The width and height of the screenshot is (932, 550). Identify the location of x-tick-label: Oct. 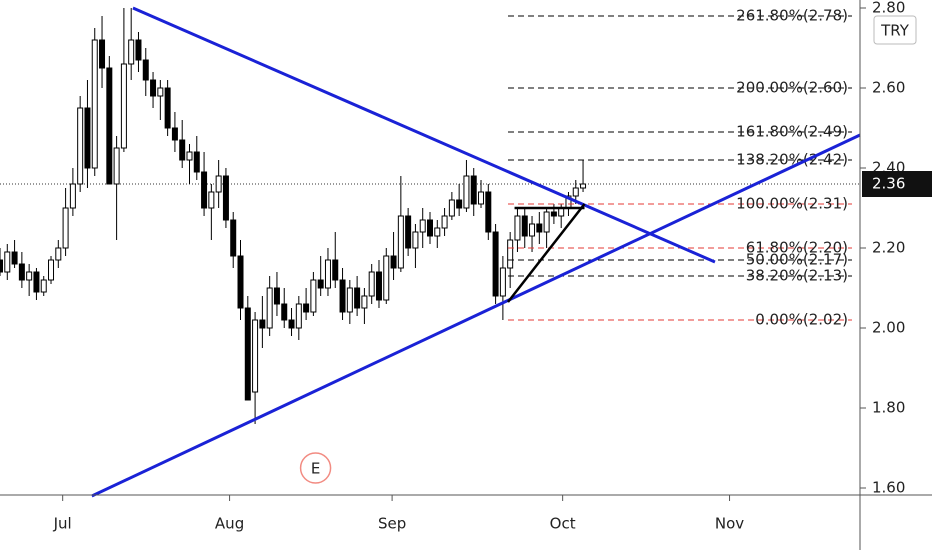
(563, 524).